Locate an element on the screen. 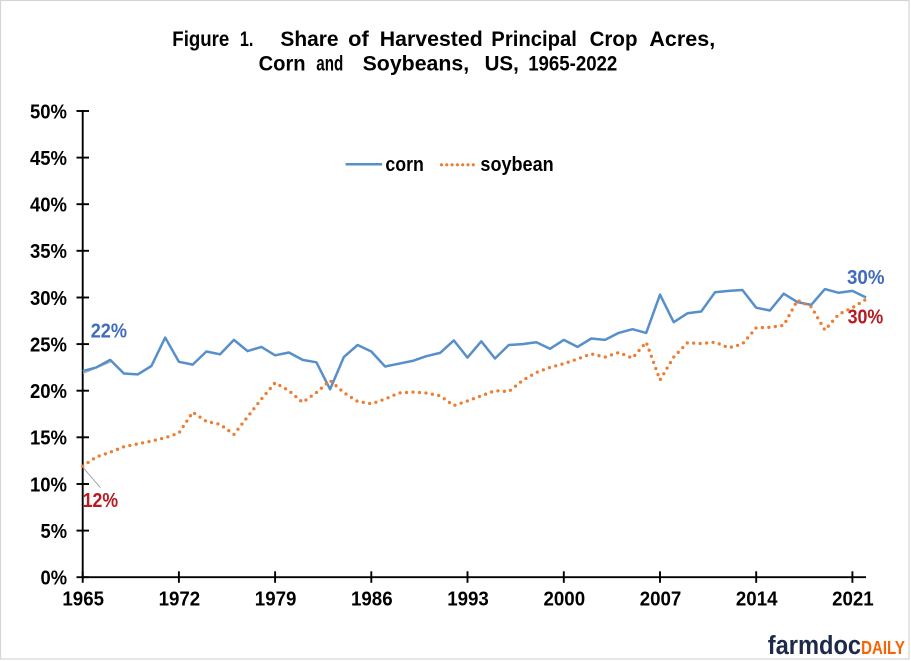  svg-text: 2014 is located at coordinates (757, 600).